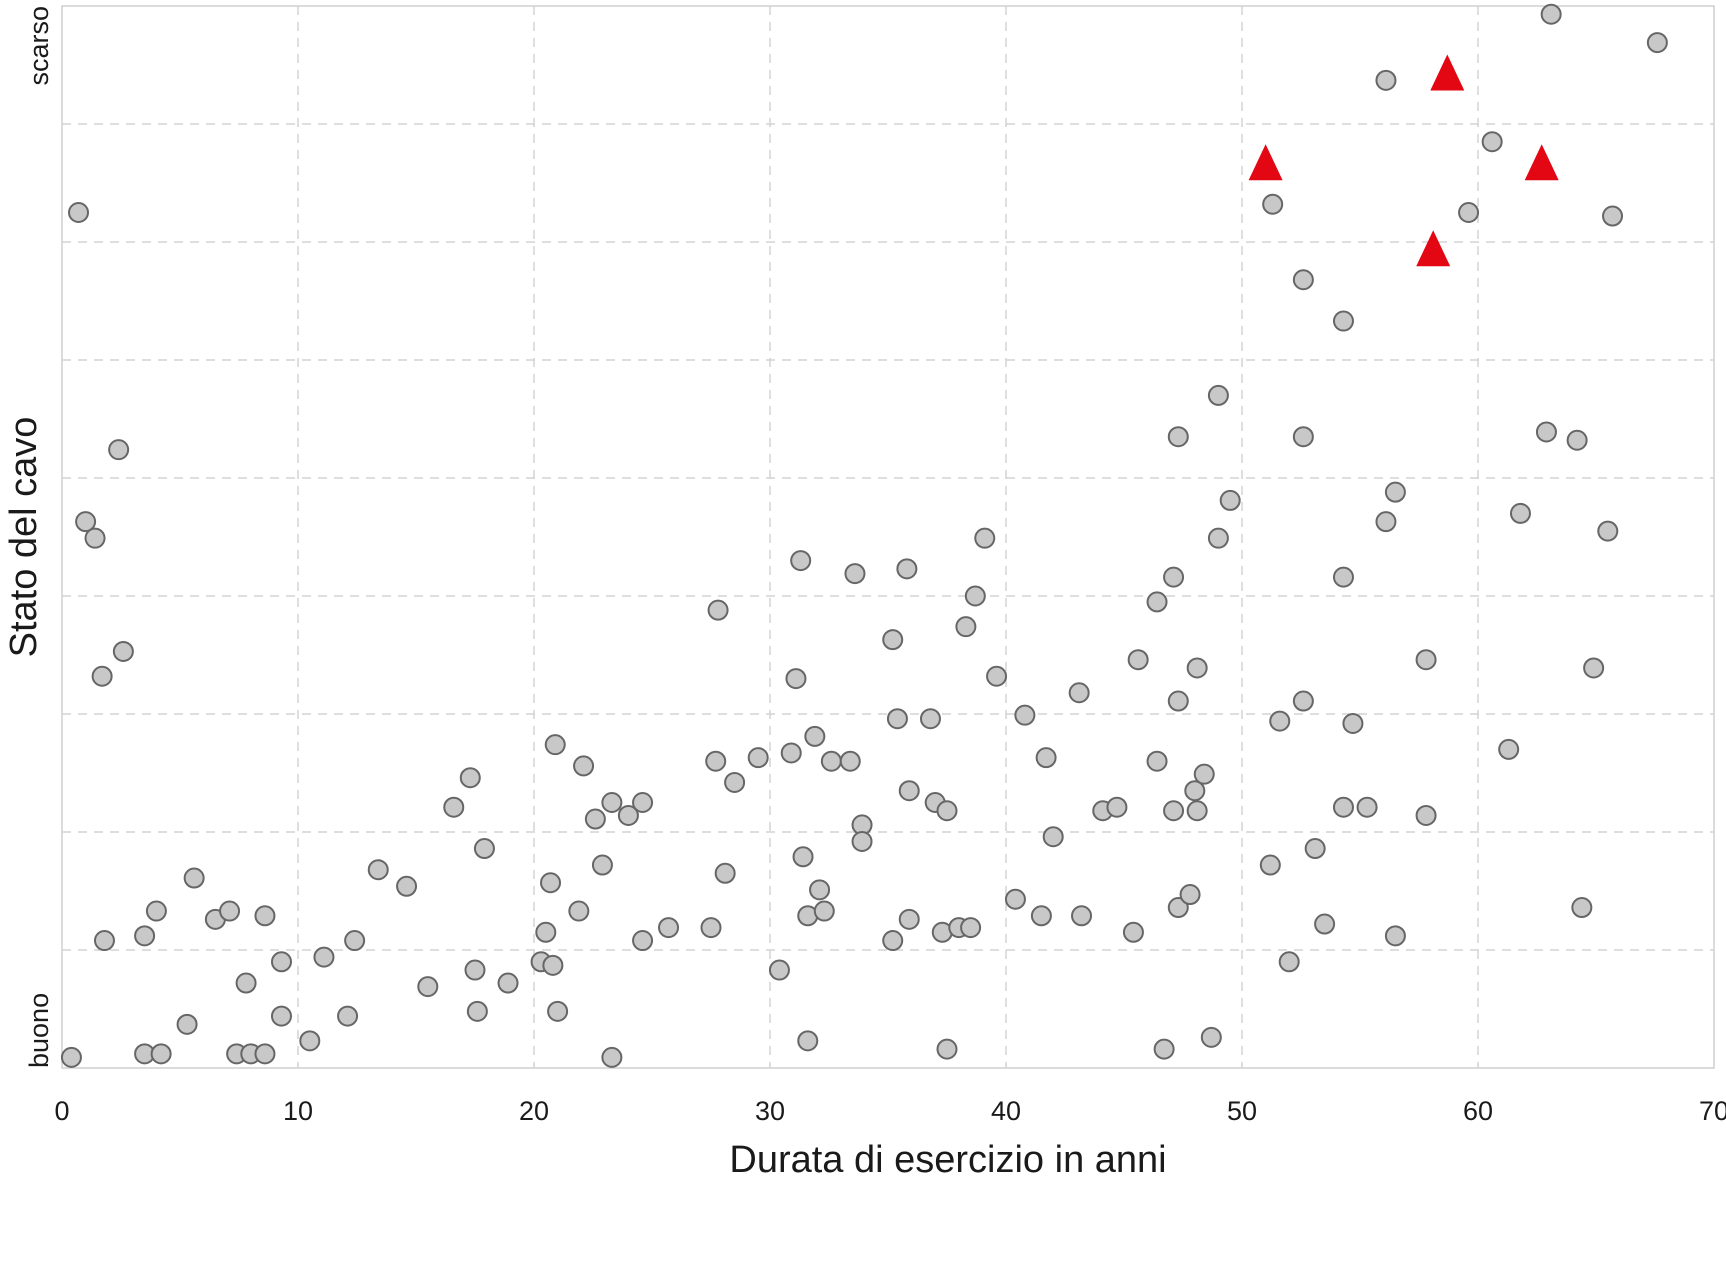 Image resolution: width=1726 pixels, height=1276 pixels. Describe the element at coordinates (1006, 1111) in the screenshot. I see `x-tick-label: 40` at that location.